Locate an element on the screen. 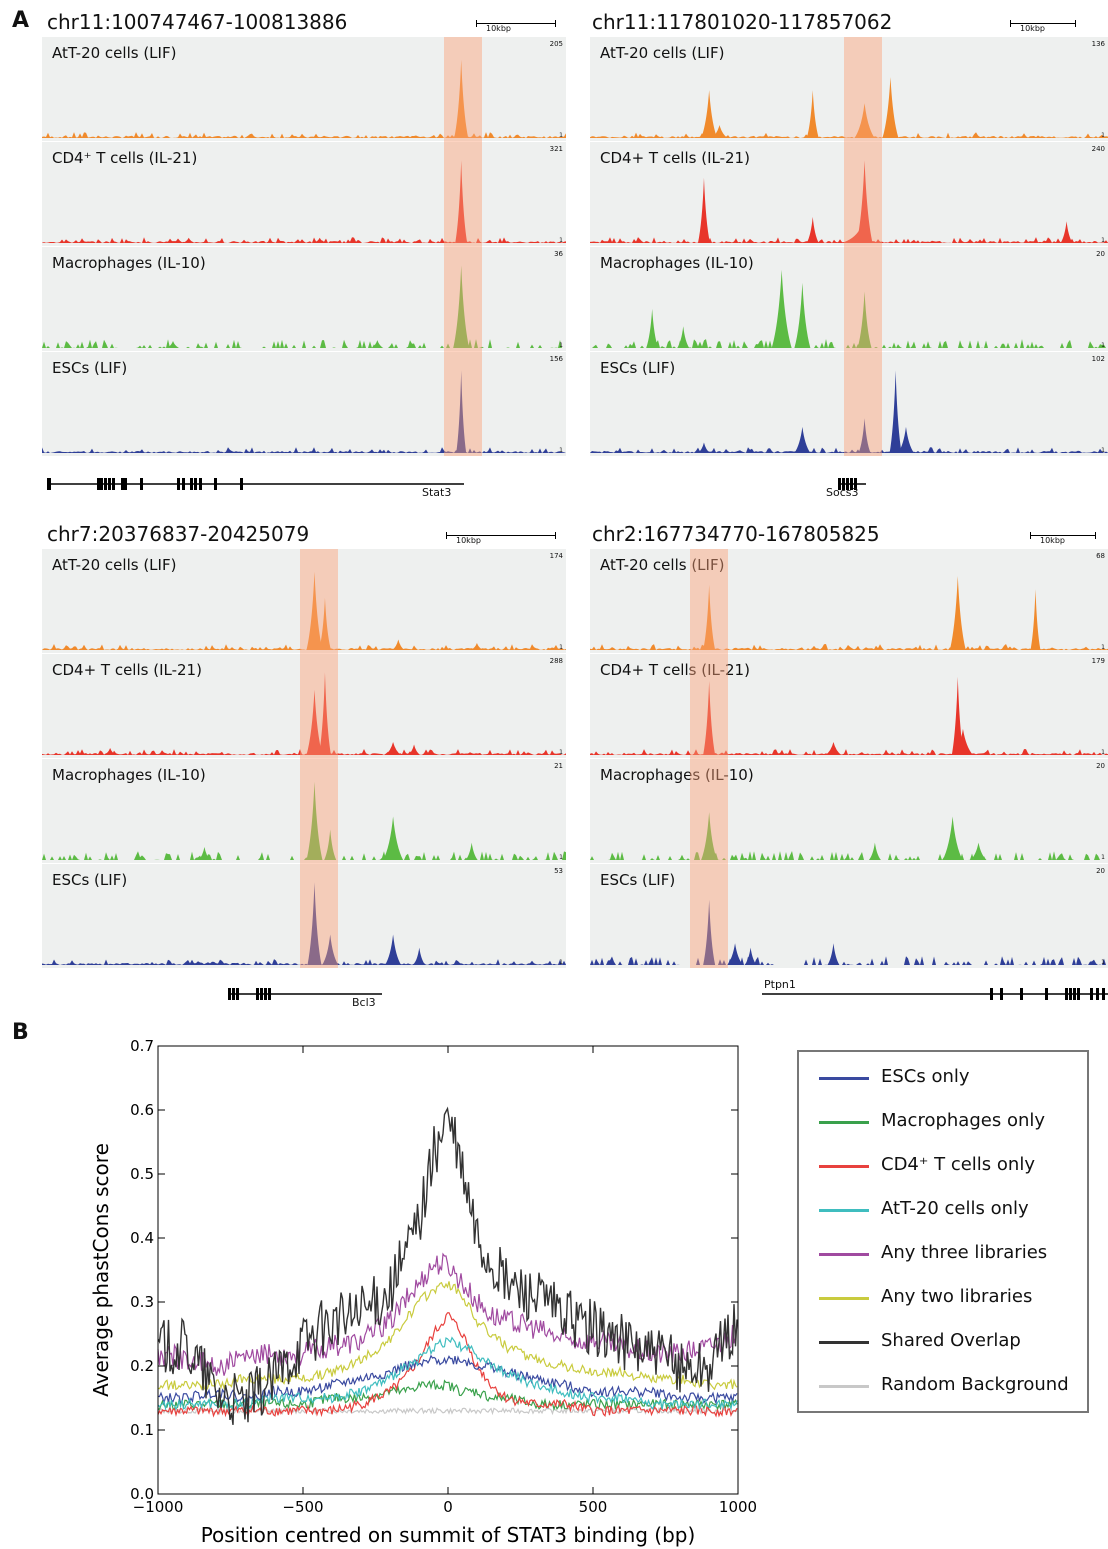 This screenshot has width=1108, height=1549. track-name: CD4+ T cells (IL-21) is located at coordinates (675, 670).